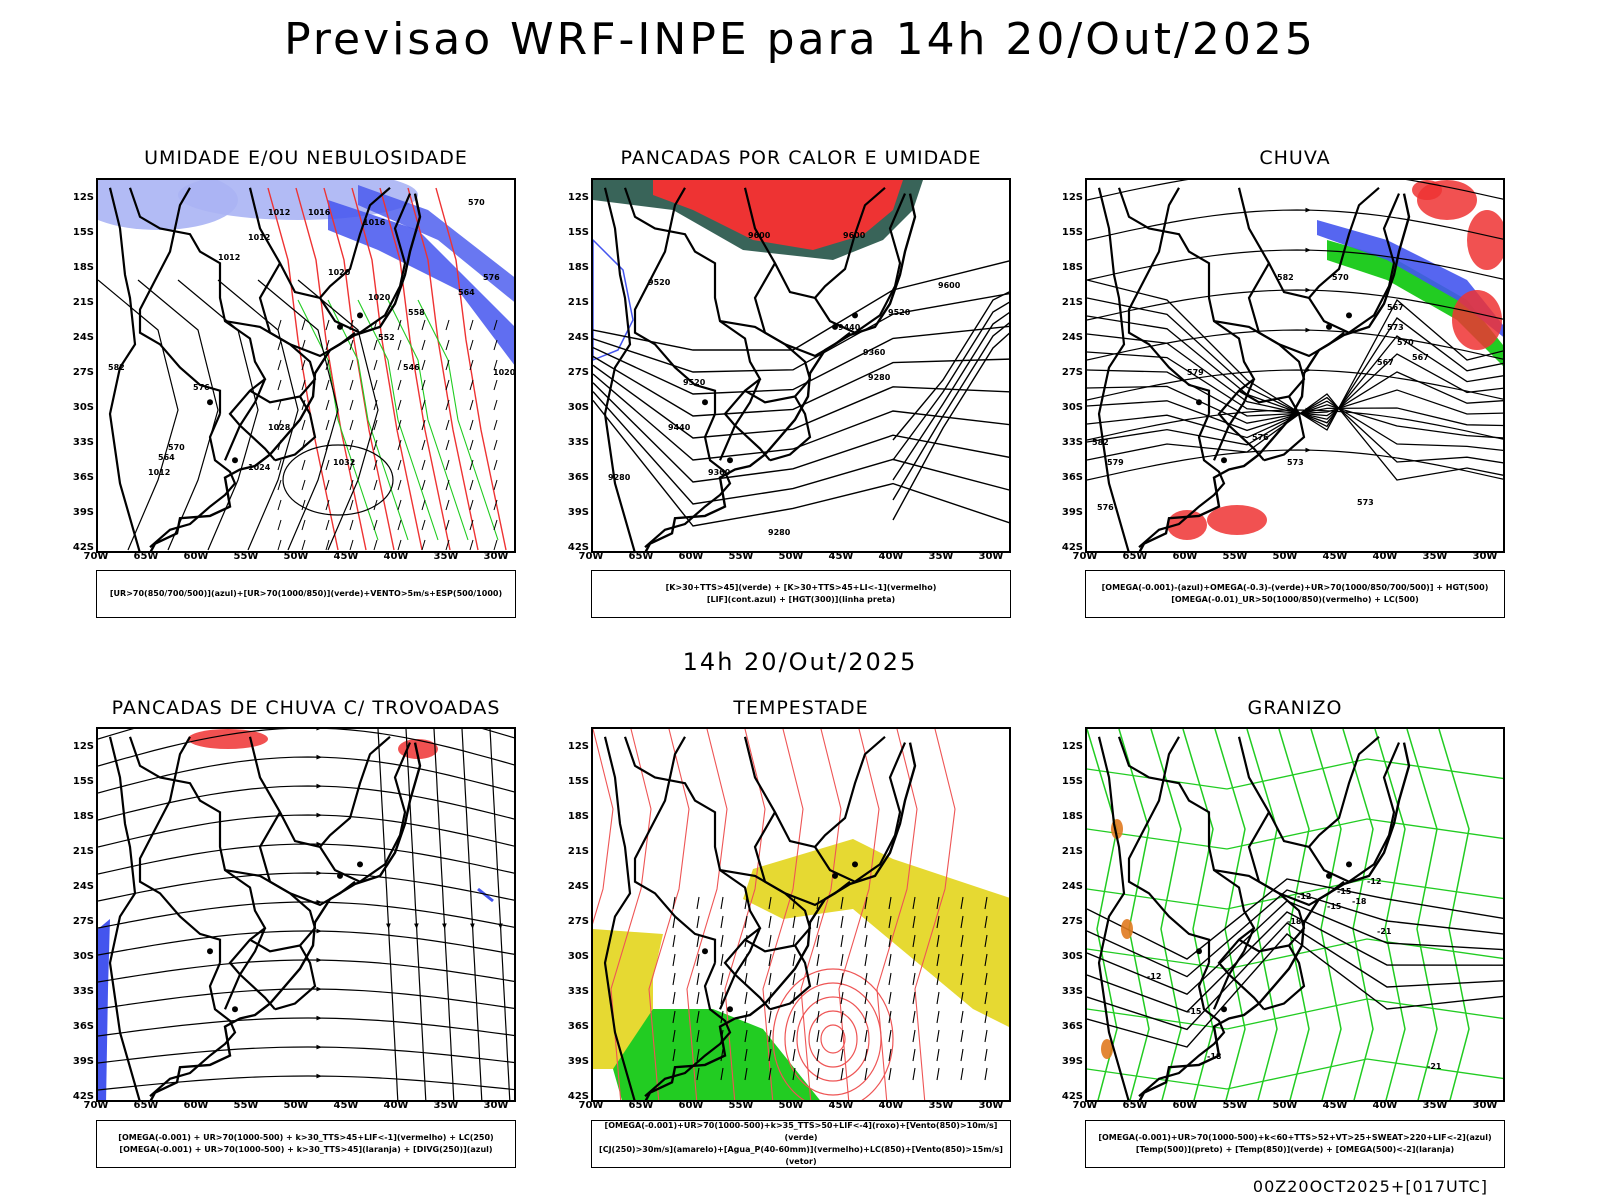 This screenshot has width=1600, height=1200. What do you see at coordinates (1224, 1009) in the screenshot?
I see `lake-marker` at bounding box center [1224, 1009].